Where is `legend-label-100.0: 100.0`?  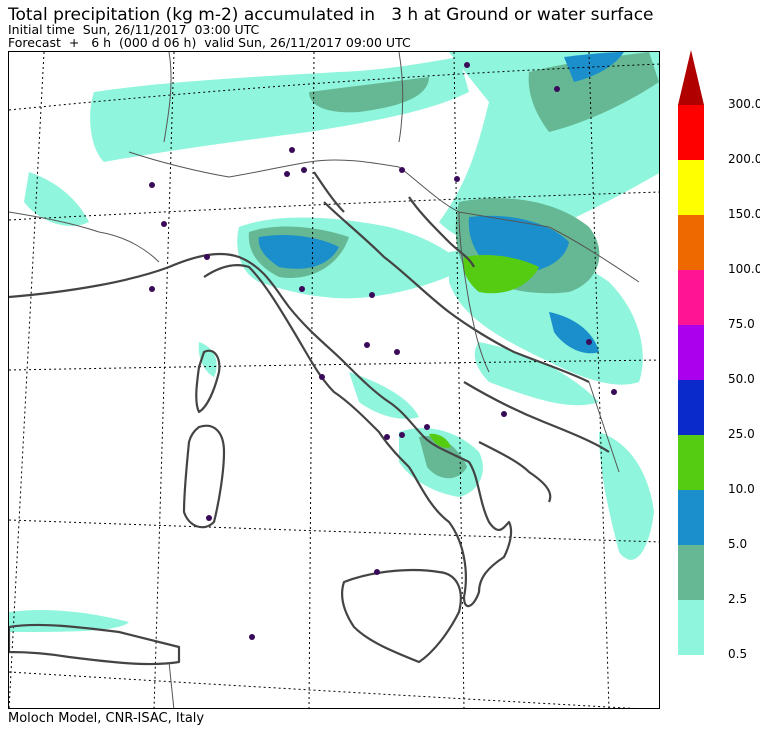
legend-label-100.0: 100.0 is located at coordinates (744, 269).